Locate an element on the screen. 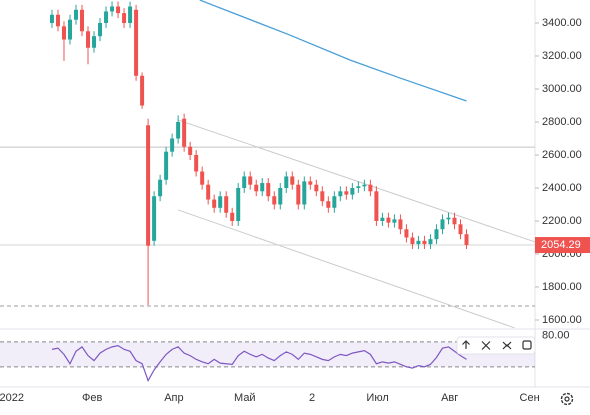 The height and width of the screenshot is (415, 590). y-tick-label: 3400.00 is located at coordinates (562, 23).